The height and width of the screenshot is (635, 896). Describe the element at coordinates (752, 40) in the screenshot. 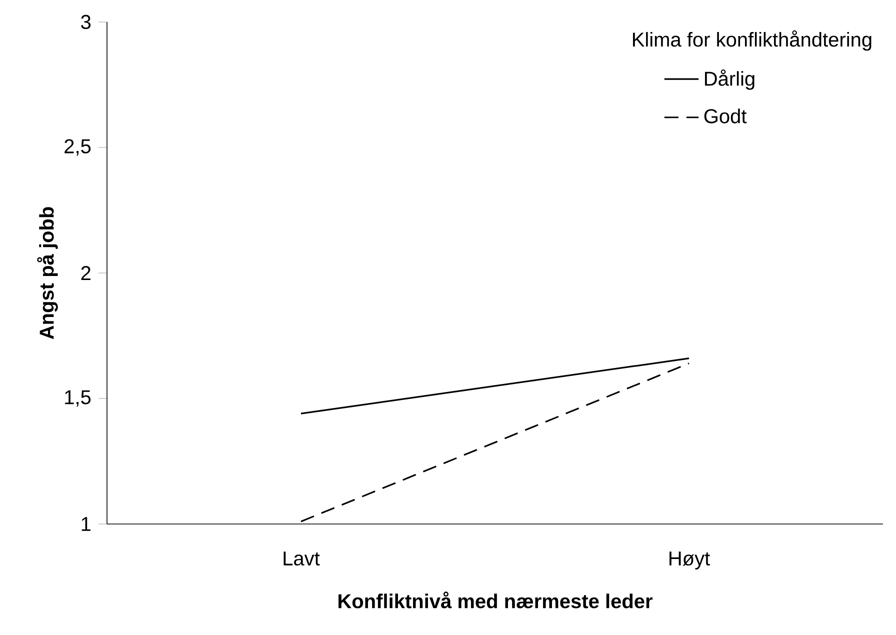

I see `legend-title: Klima for konflikthåndtering` at that location.